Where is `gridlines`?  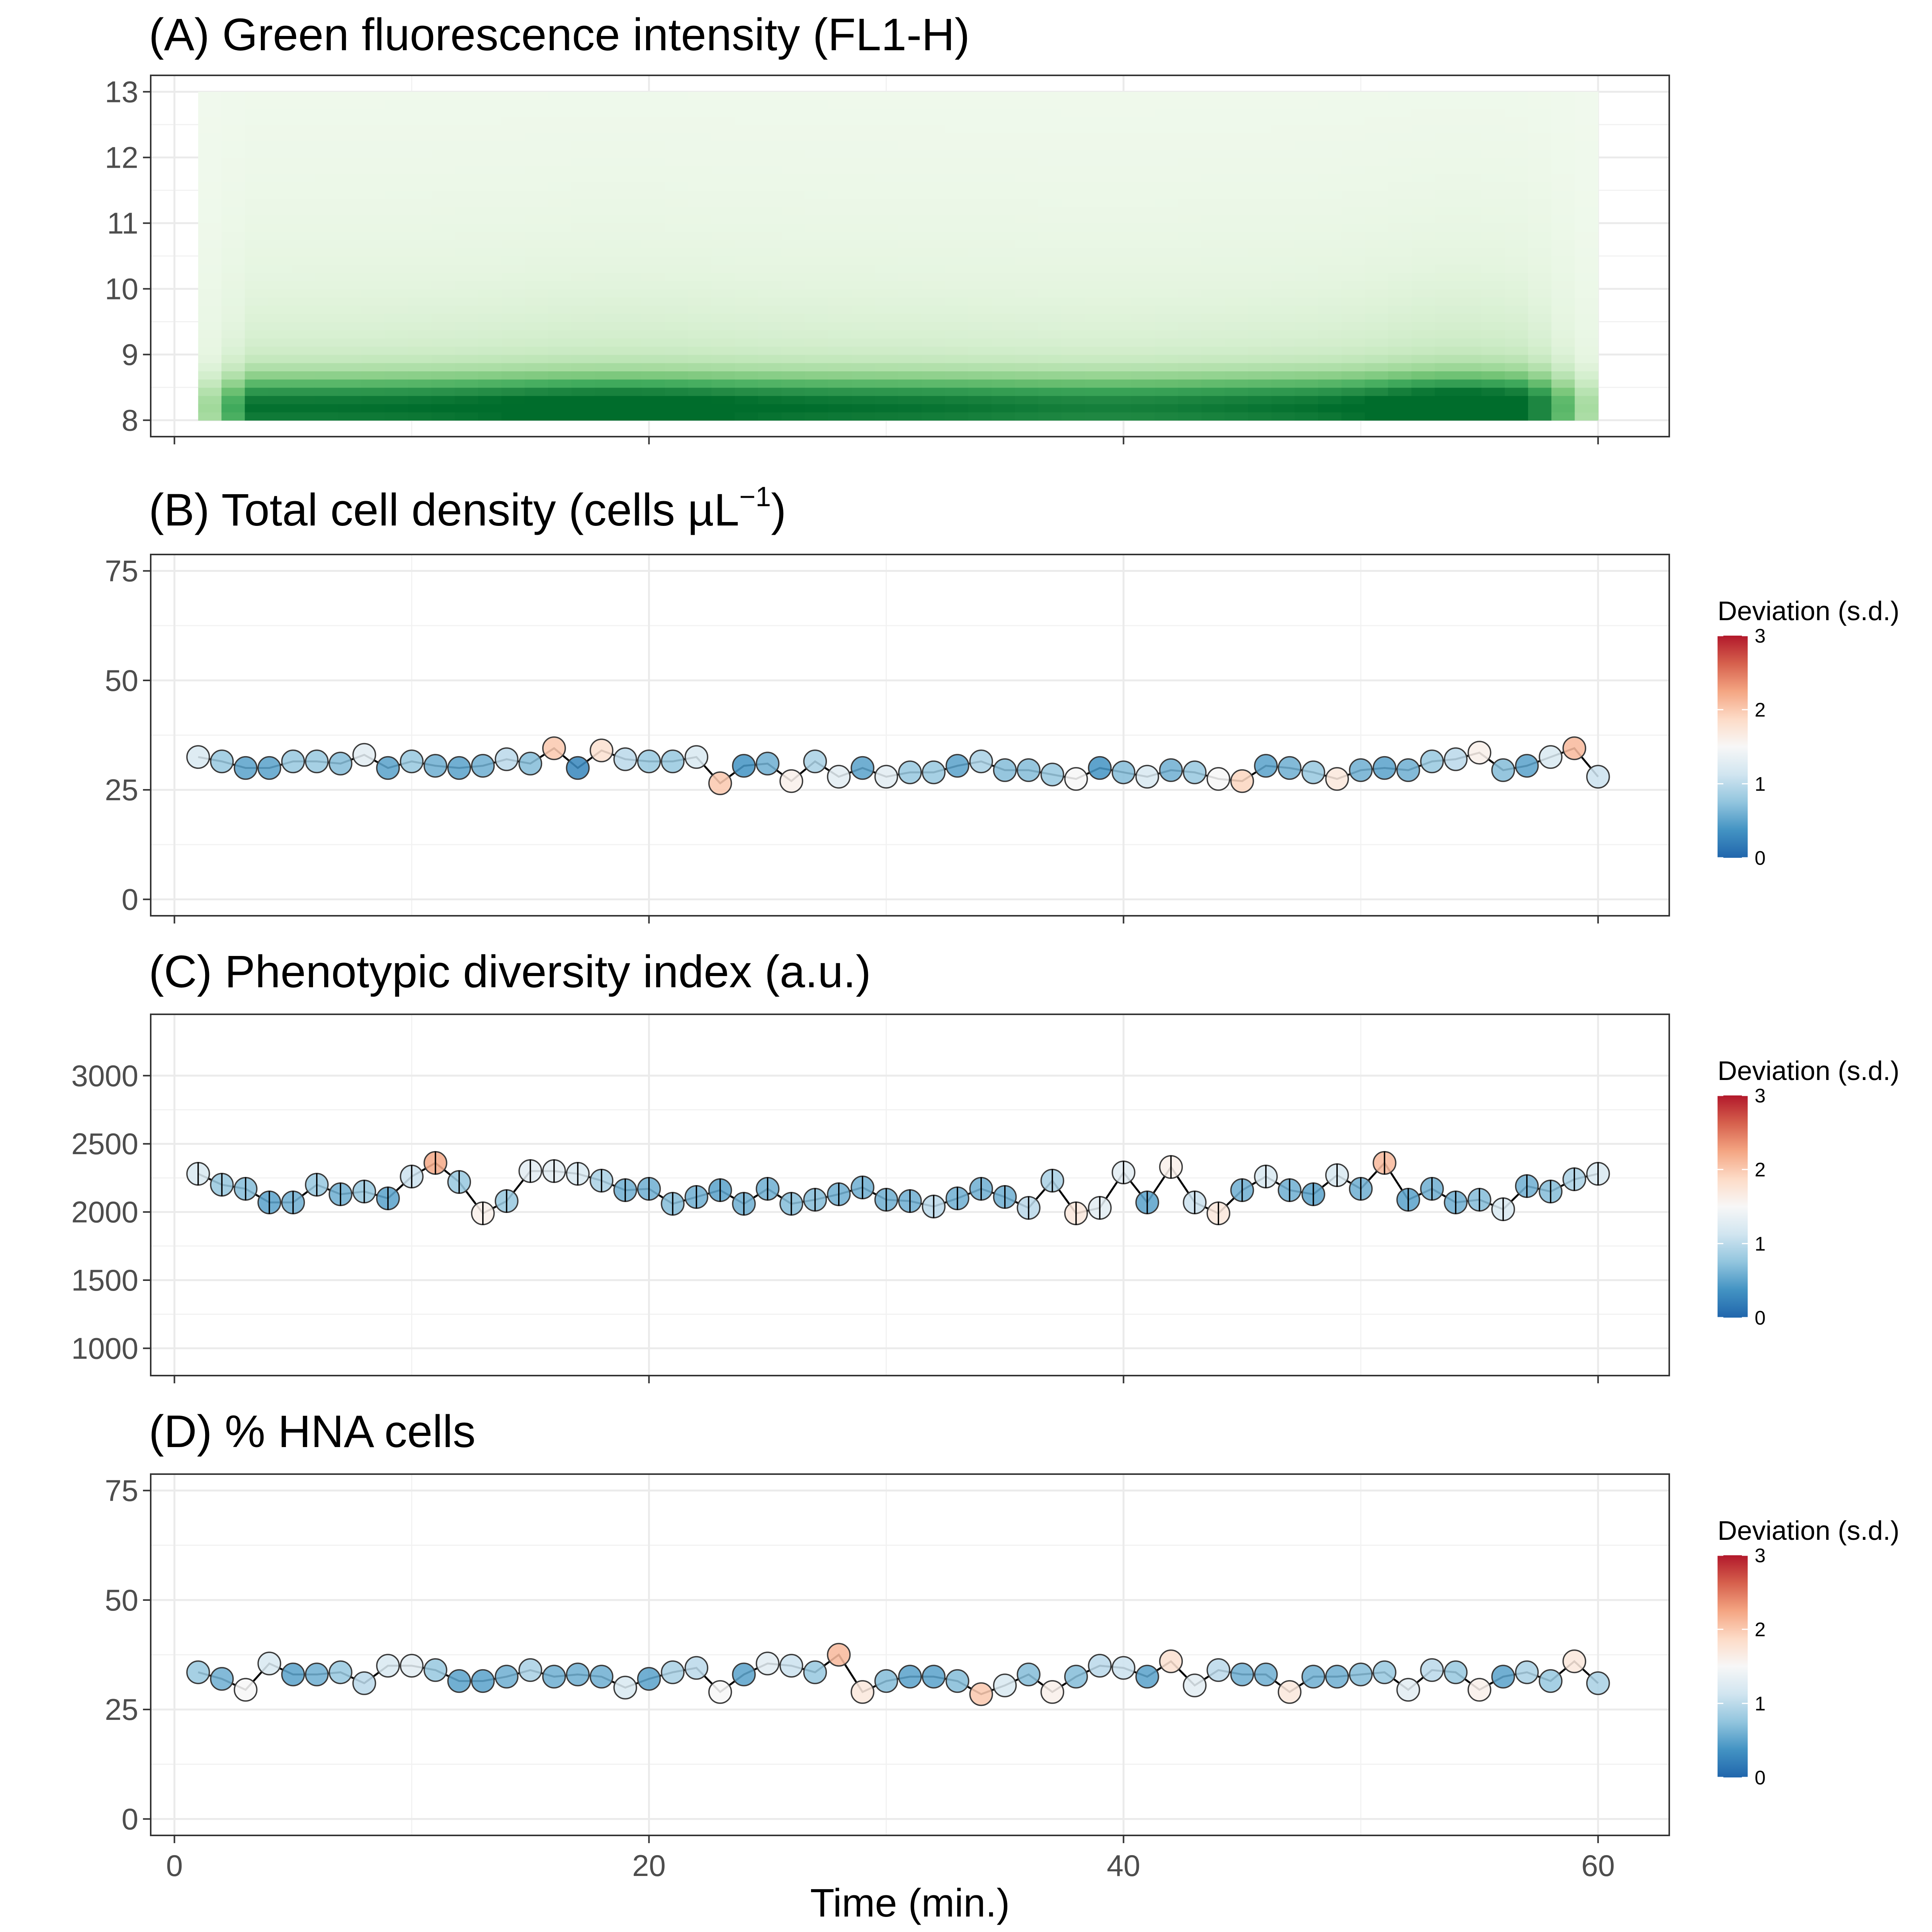
gridlines is located at coordinates (910, 735).